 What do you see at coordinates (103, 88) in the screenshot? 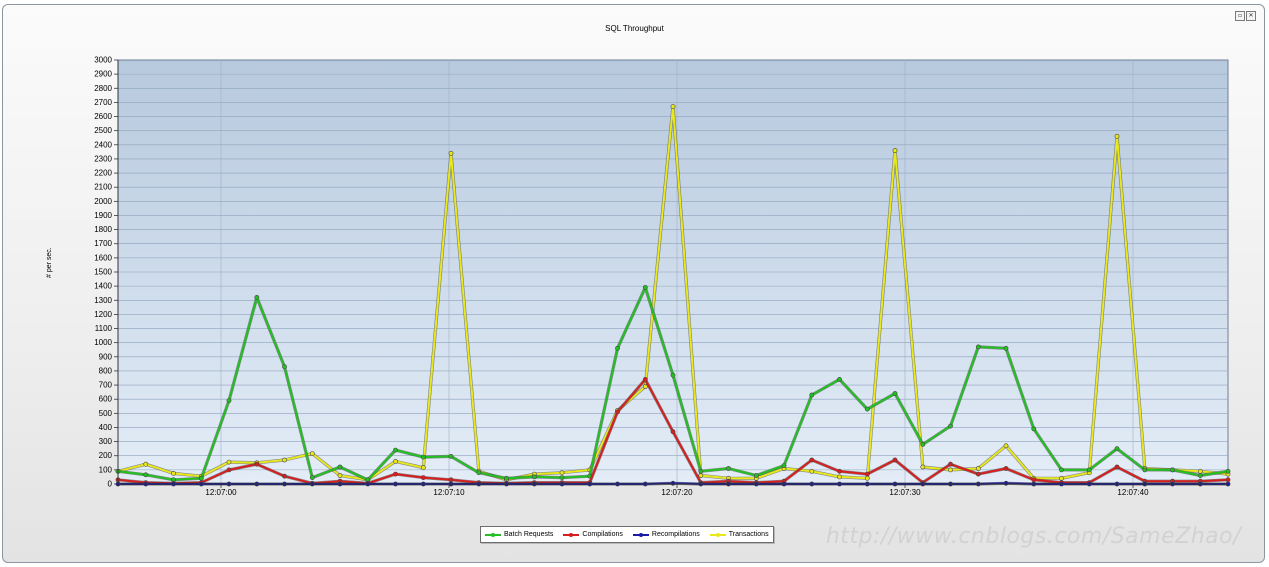
I see `y-tick-label: 2800` at bounding box center [103, 88].